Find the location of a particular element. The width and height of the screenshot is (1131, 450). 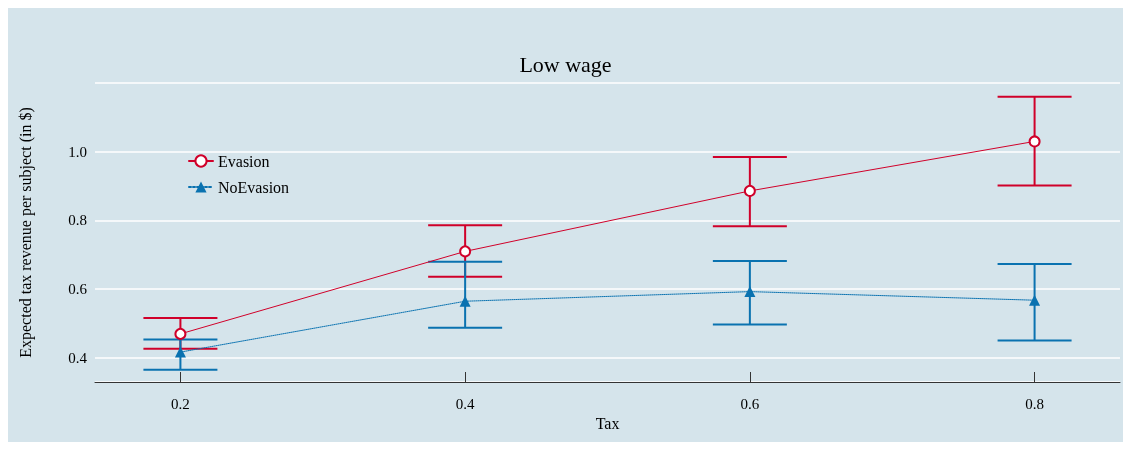

y-tick-label: 1.0 is located at coordinates (77, 151).